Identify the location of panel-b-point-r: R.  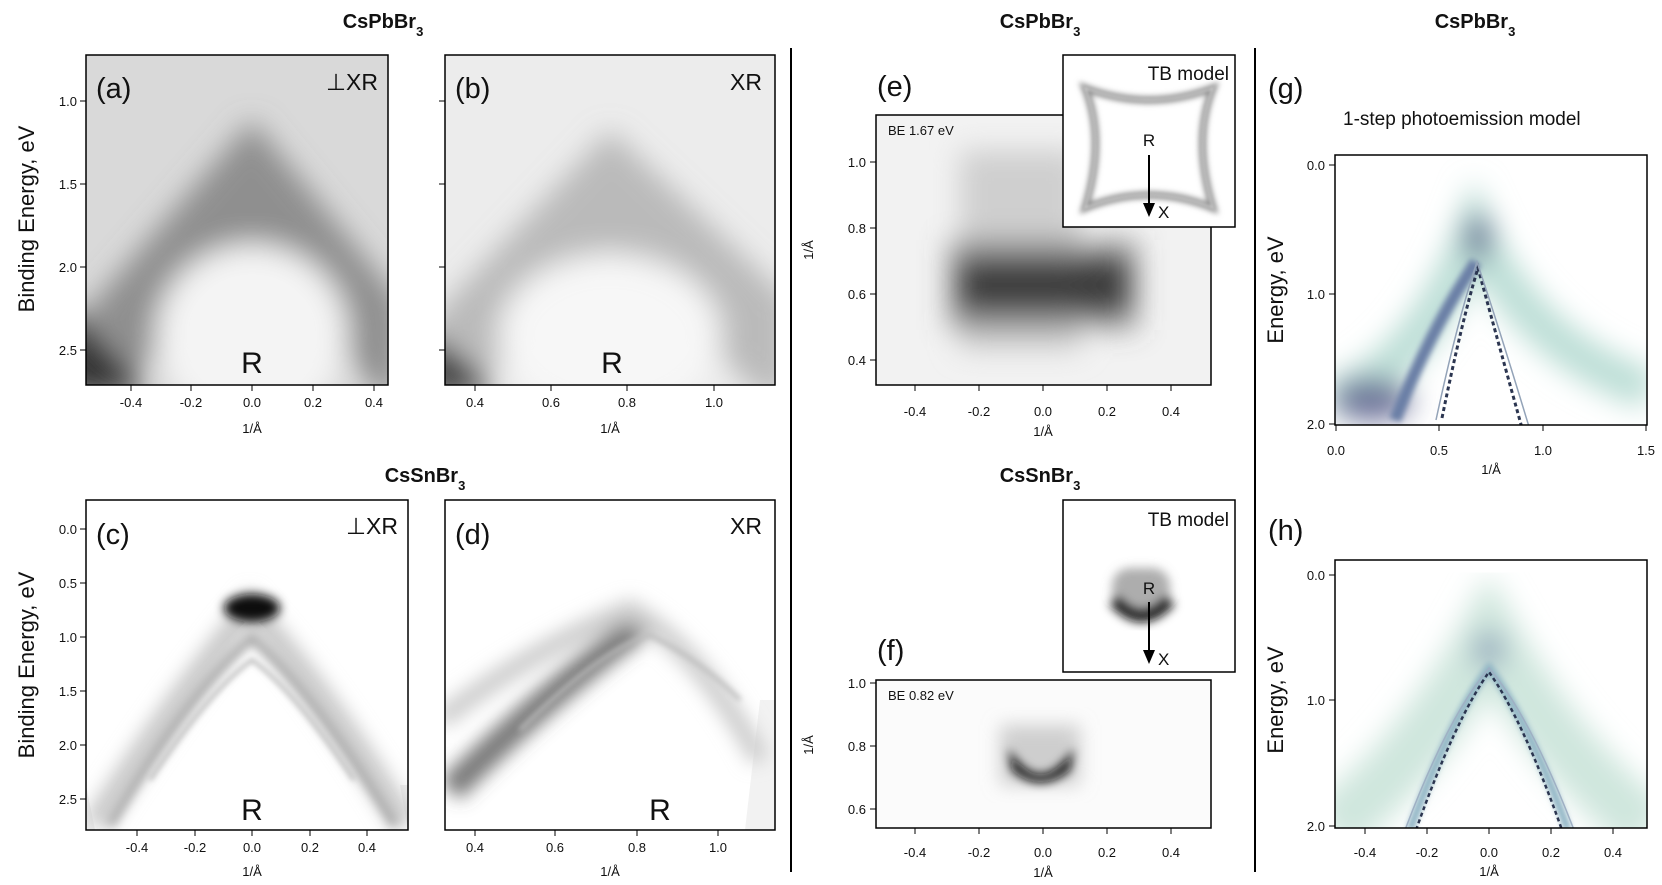
(612, 363).